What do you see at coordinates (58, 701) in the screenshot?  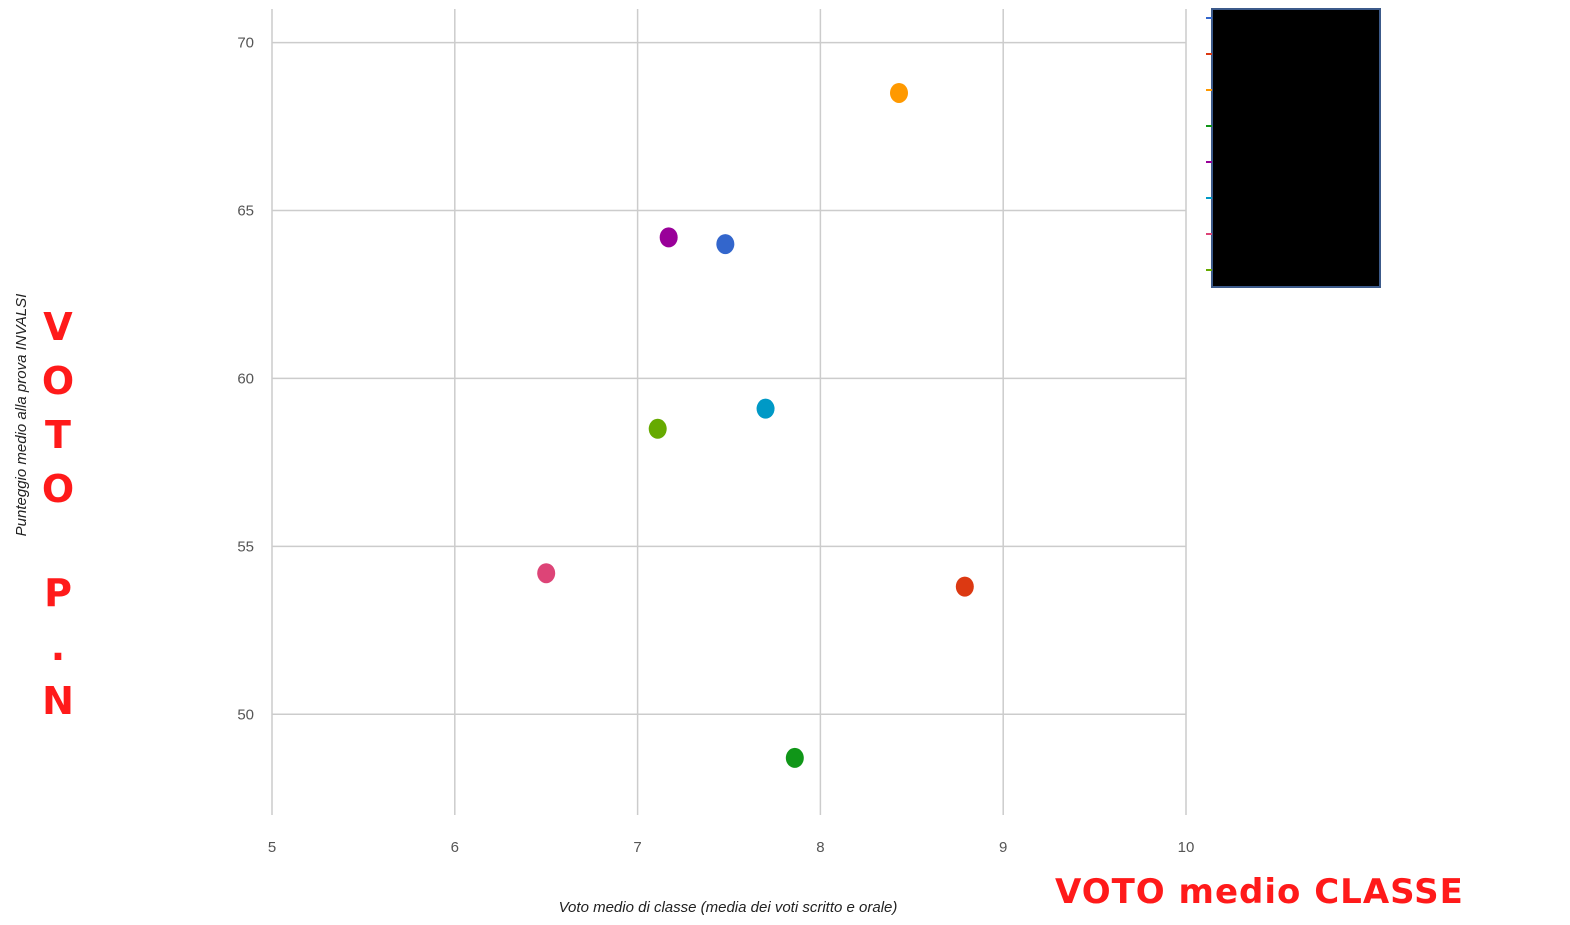 I see `y-overlay-letter: N` at bounding box center [58, 701].